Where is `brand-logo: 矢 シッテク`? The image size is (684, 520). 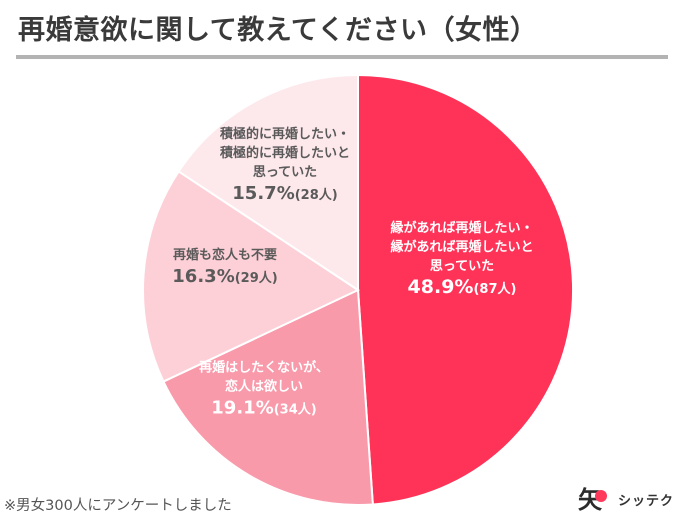 brand-logo: 矢 シッテク is located at coordinates (626, 497).